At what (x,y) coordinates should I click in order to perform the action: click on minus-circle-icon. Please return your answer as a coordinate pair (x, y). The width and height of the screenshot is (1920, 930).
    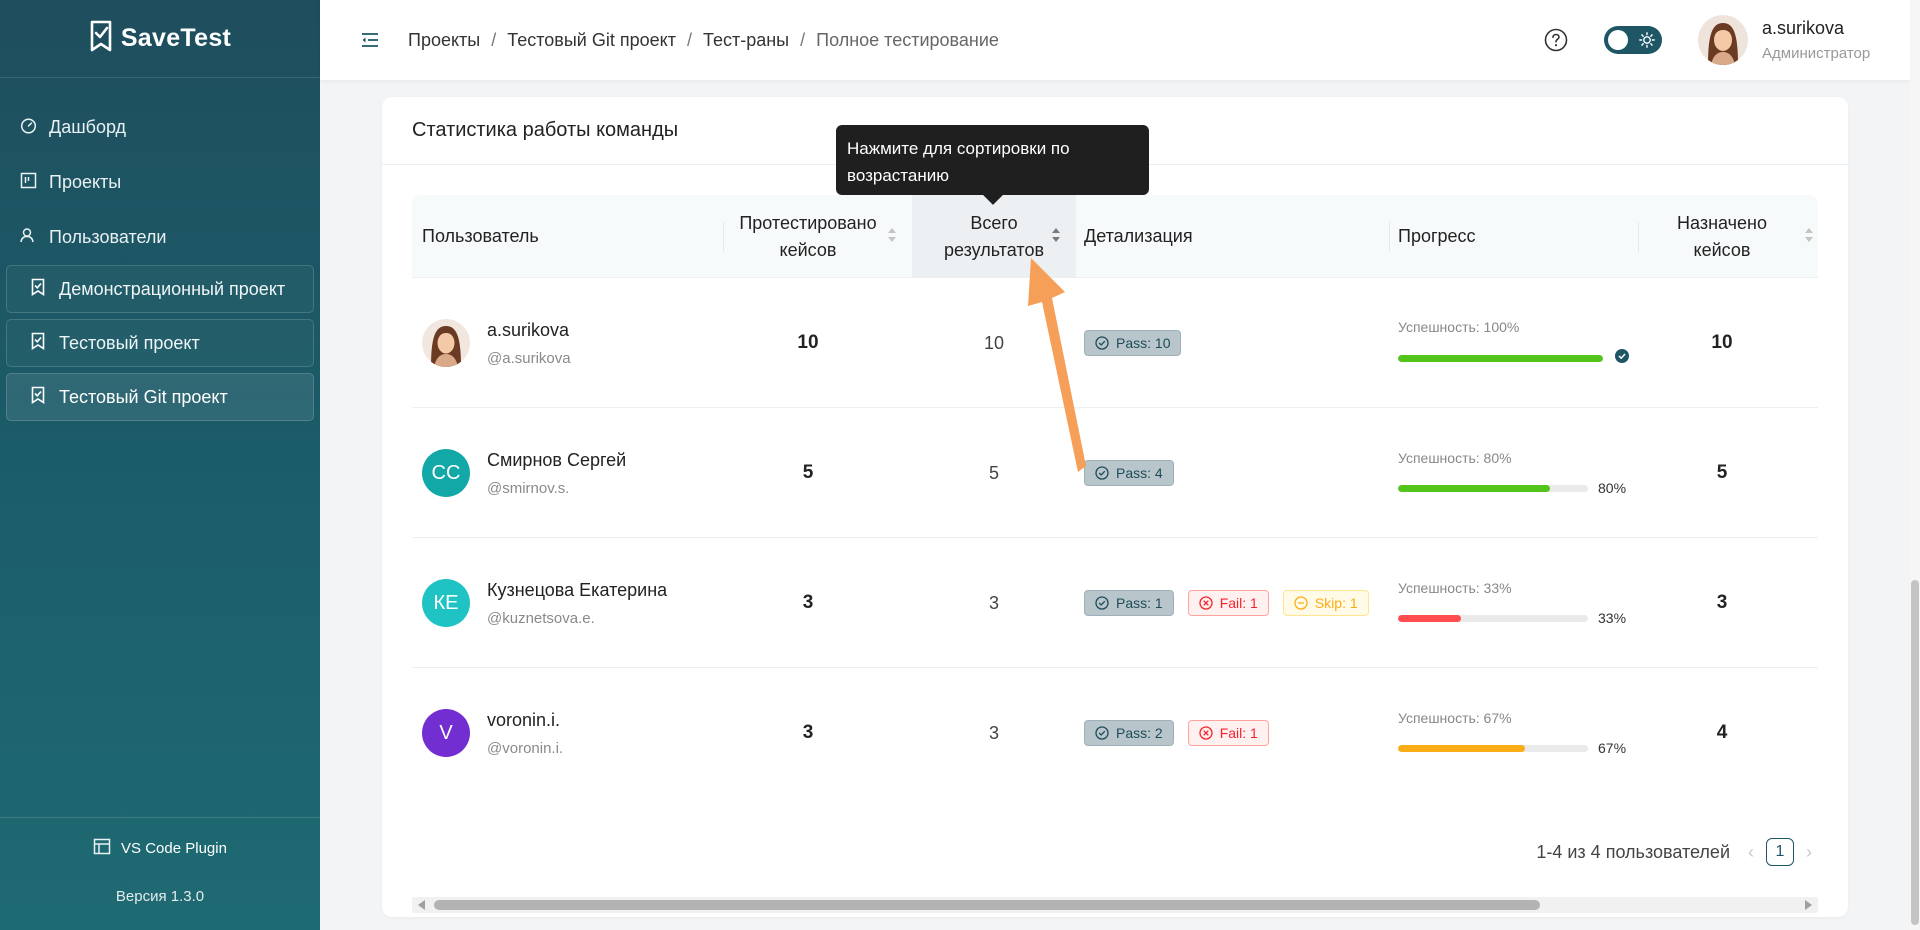
    Looking at the image, I should click on (1301, 603).